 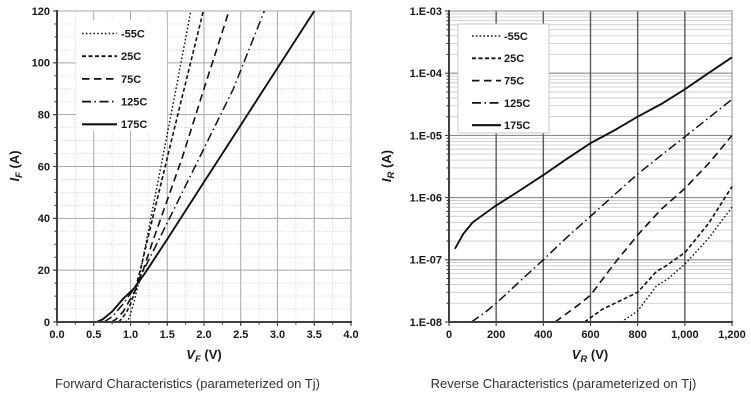 What do you see at coordinates (543, 335) in the screenshot?
I see `x-tick-label: 400` at bounding box center [543, 335].